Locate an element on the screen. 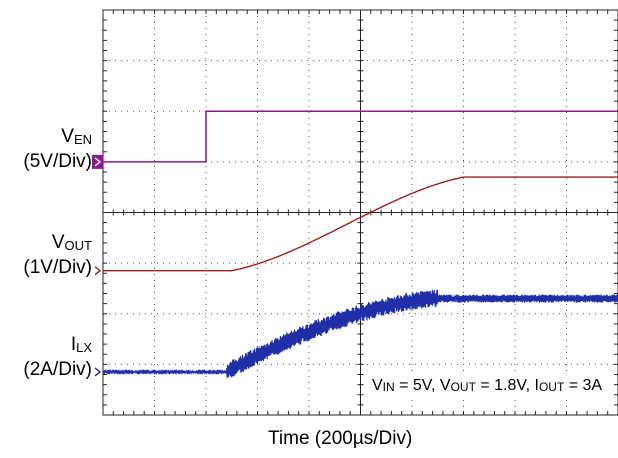  annotation-background is located at coordinates (482, 387).